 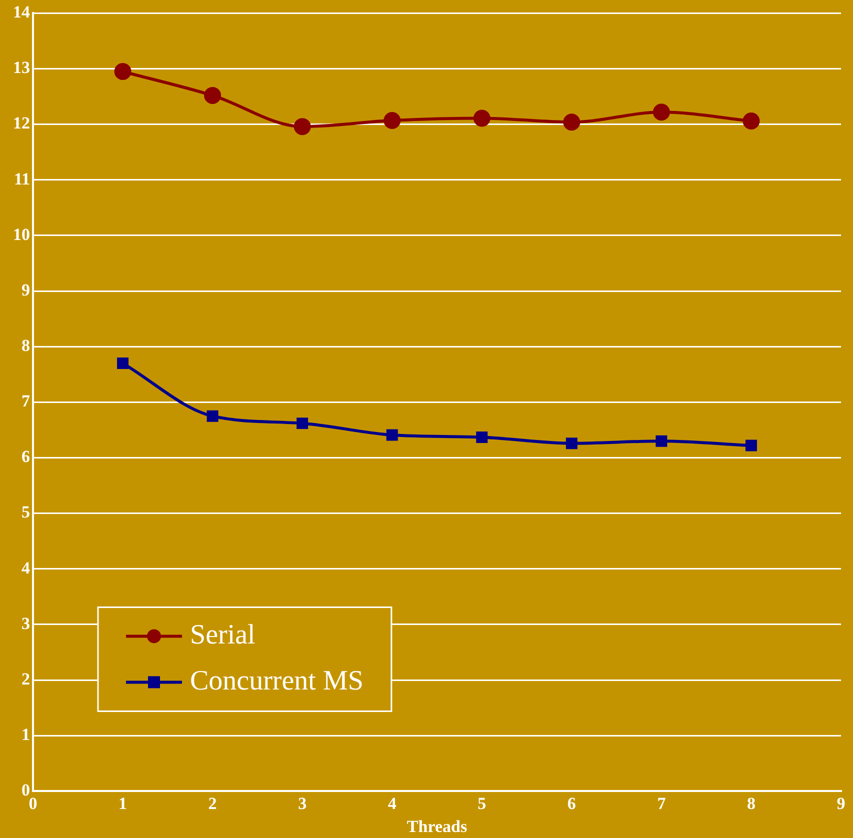 I want to click on y-tick-label: 13, so click(x=21, y=68).